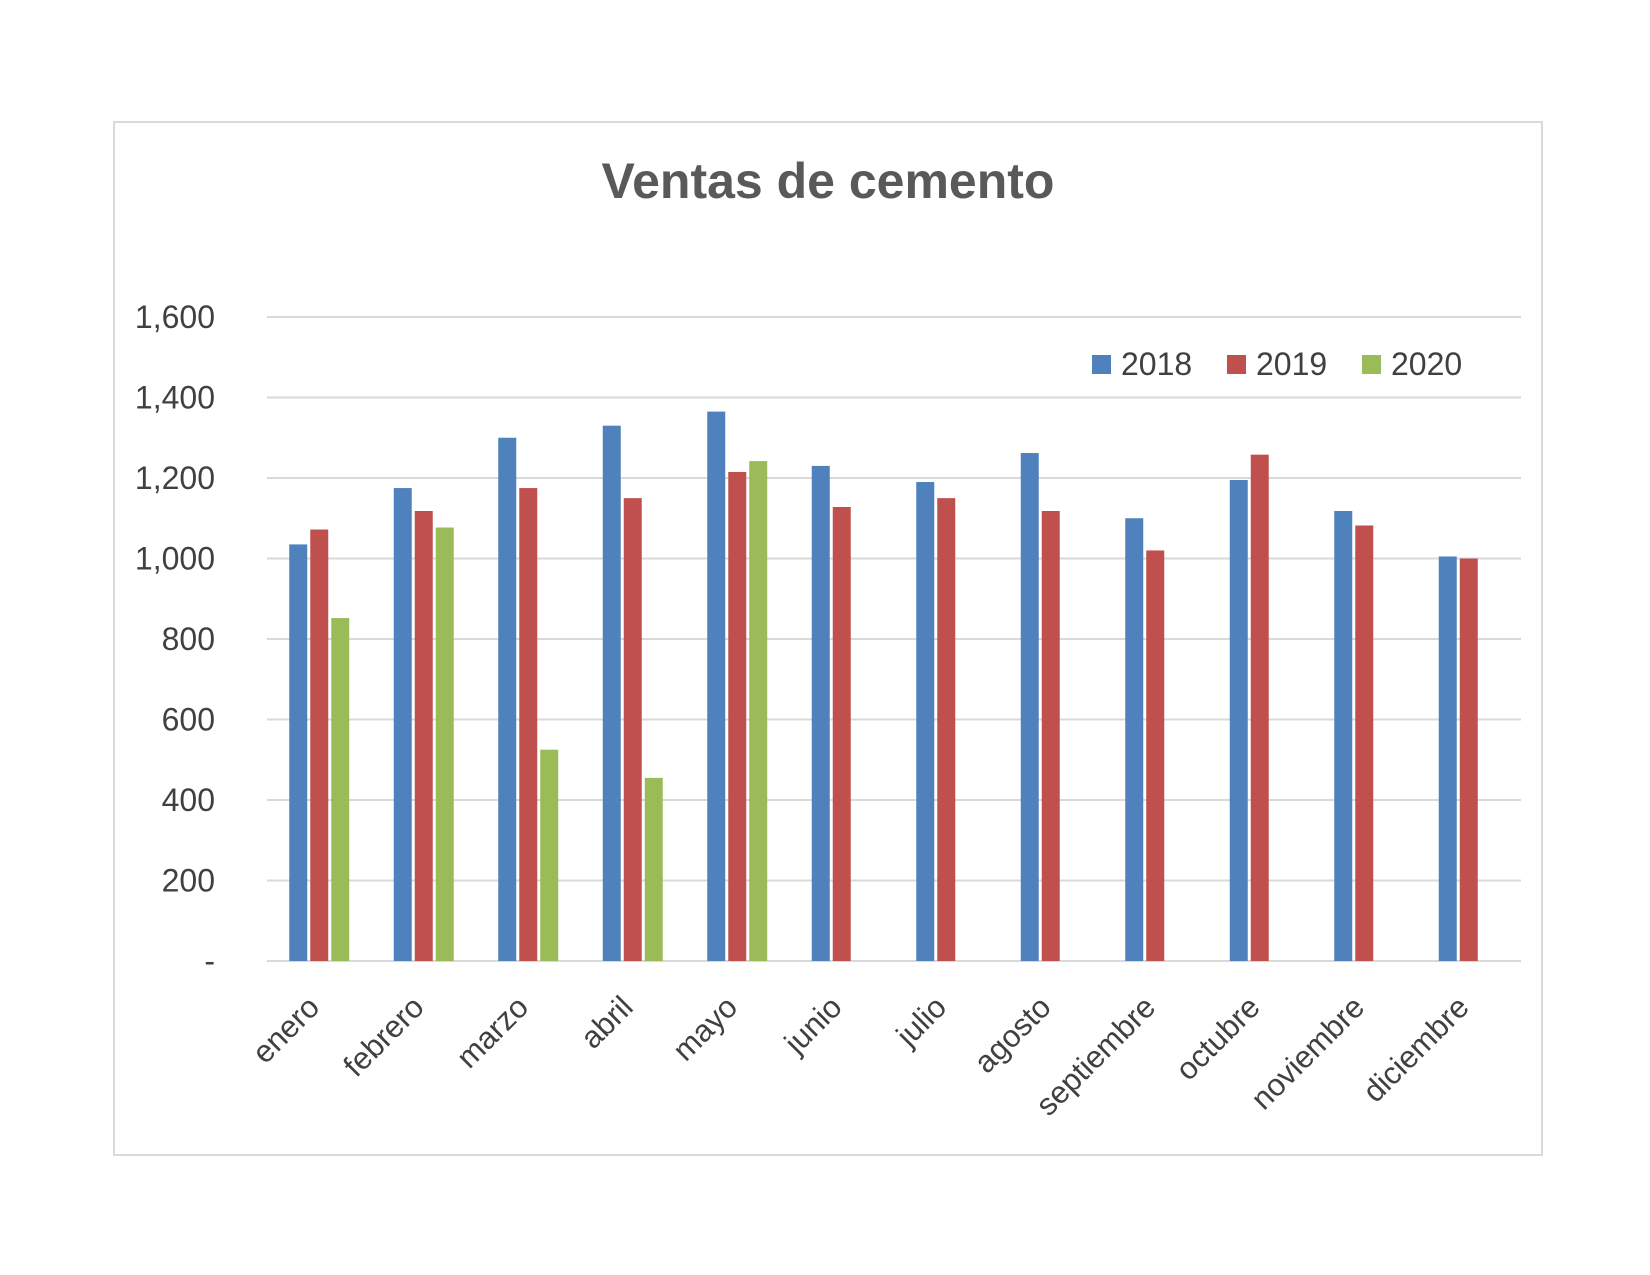 Image resolution: width=1650 pixels, height=1275 pixels. What do you see at coordinates (188, 800) in the screenshot?
I see `y-tick-label: 400` at bounding box center [188, 800].